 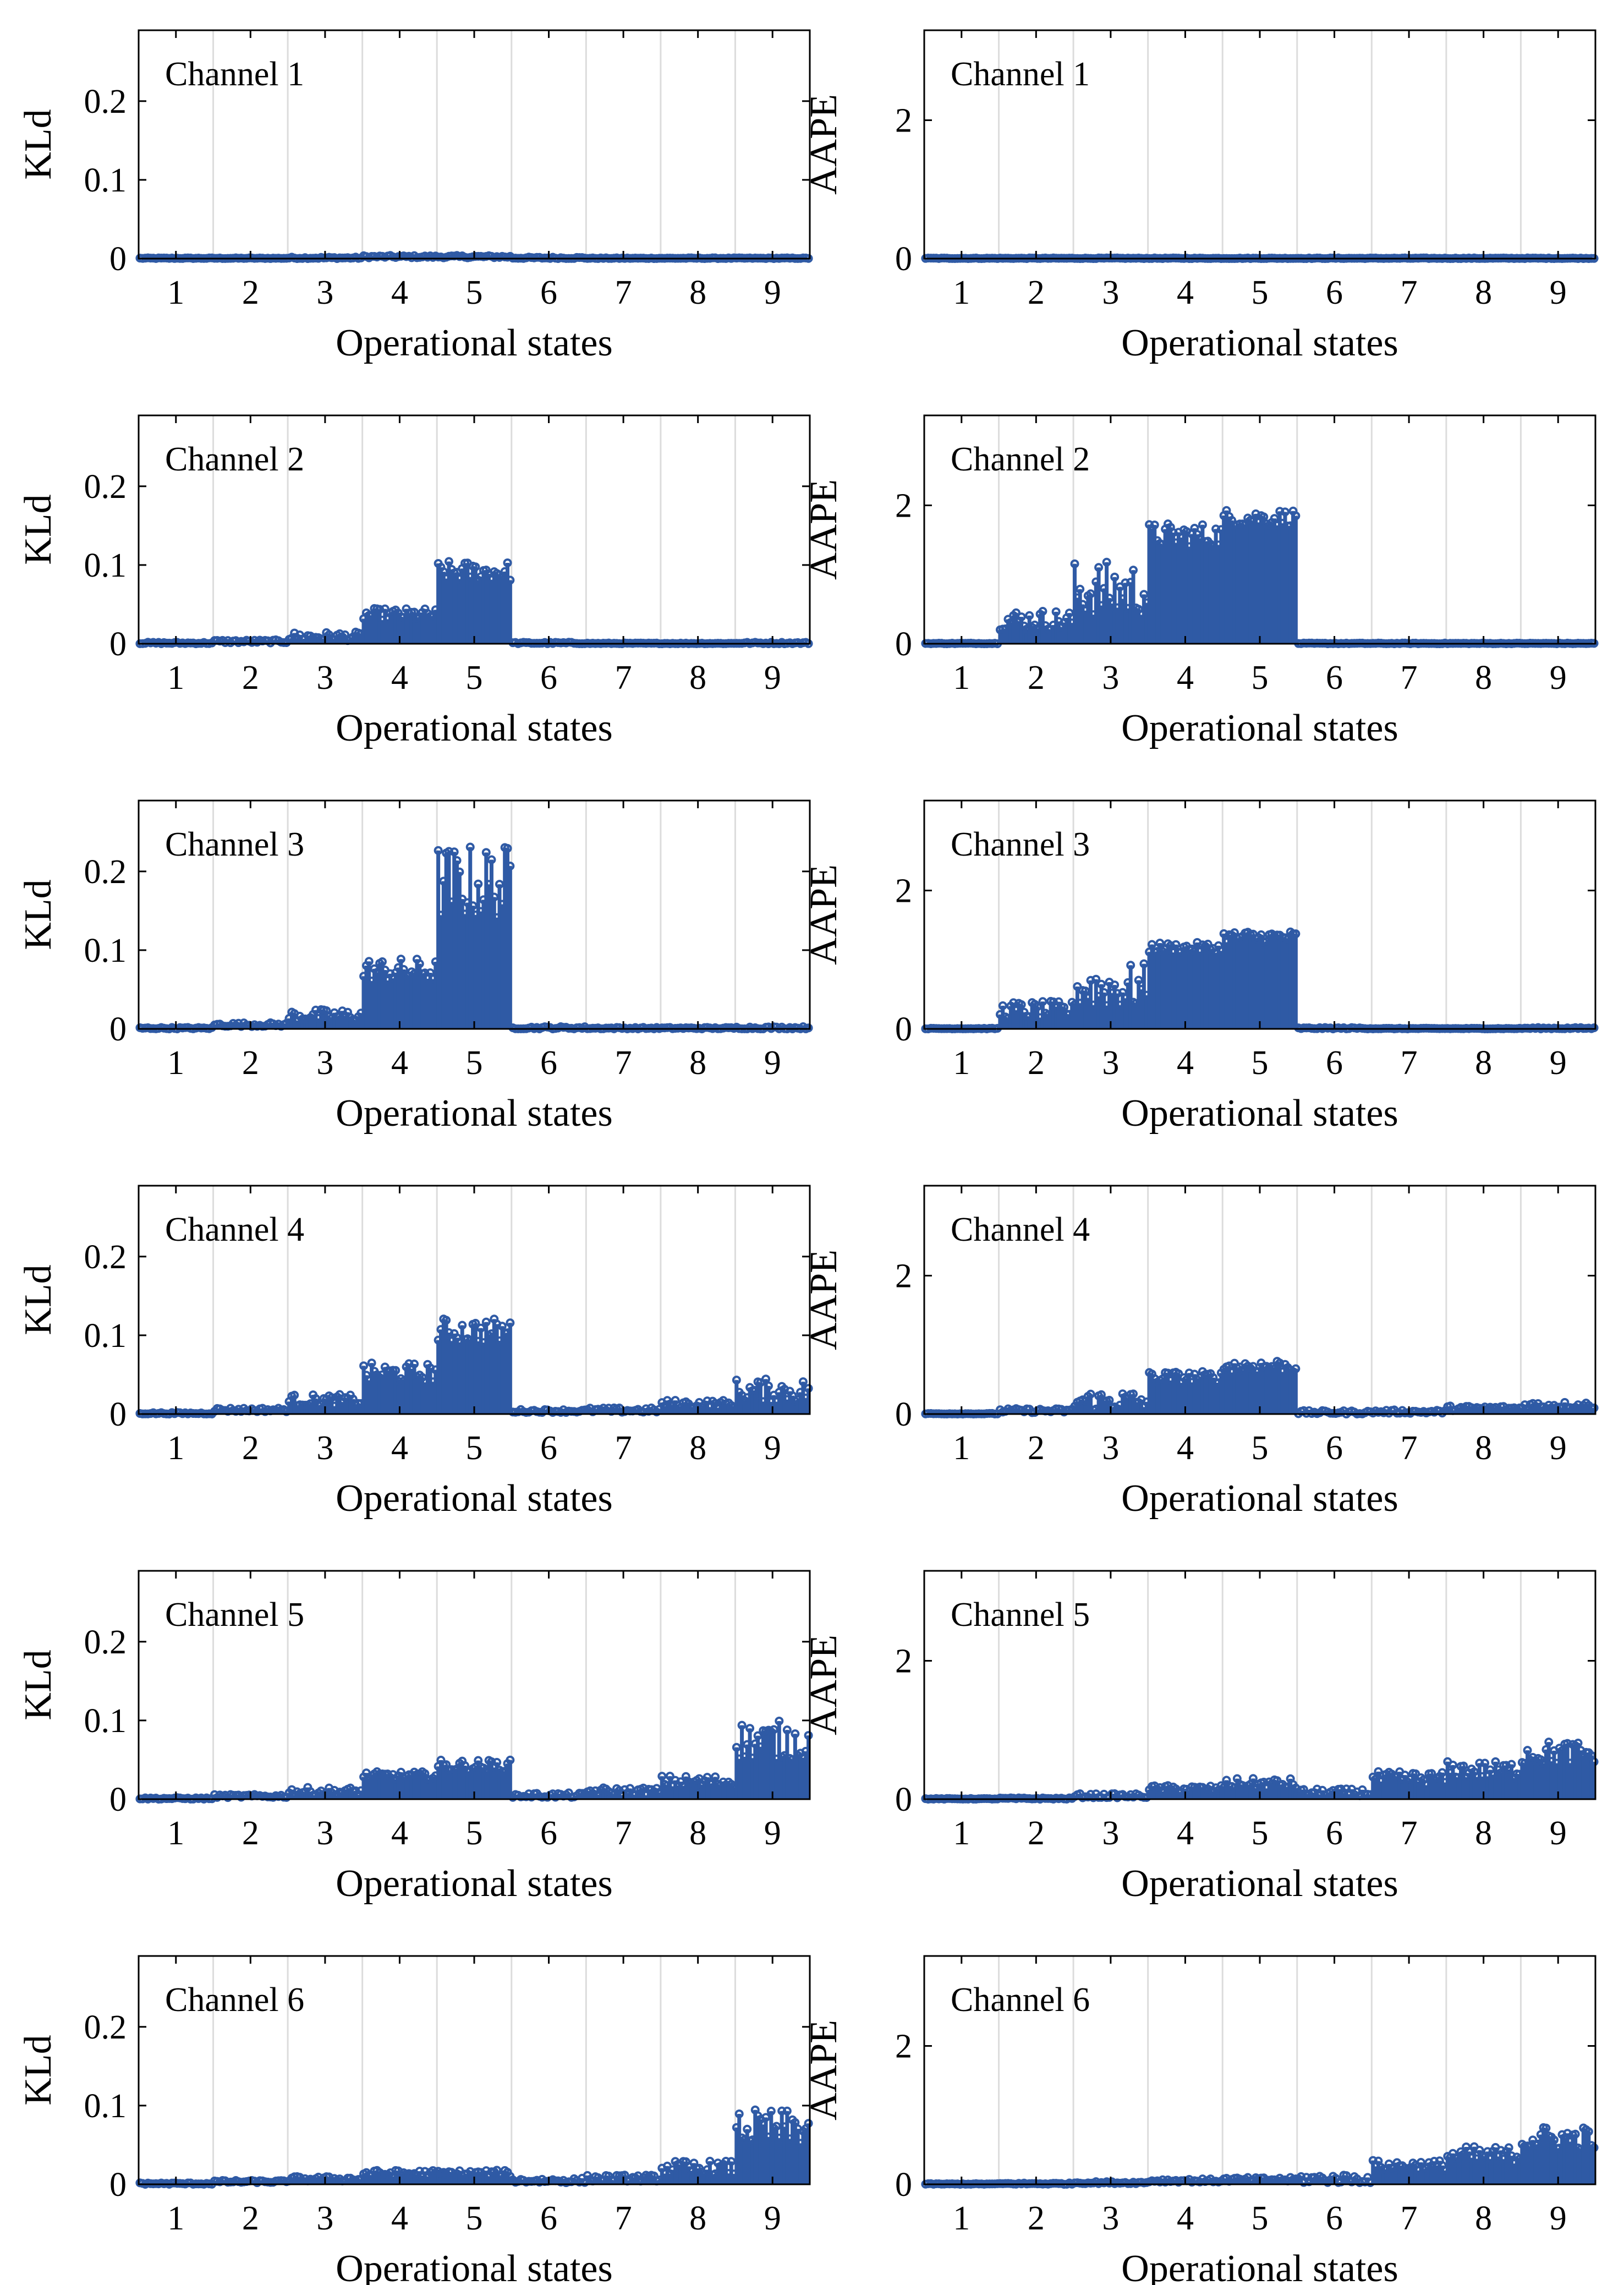 I want to click on x-tick-label: 3, so click(x=1110, y=1063).